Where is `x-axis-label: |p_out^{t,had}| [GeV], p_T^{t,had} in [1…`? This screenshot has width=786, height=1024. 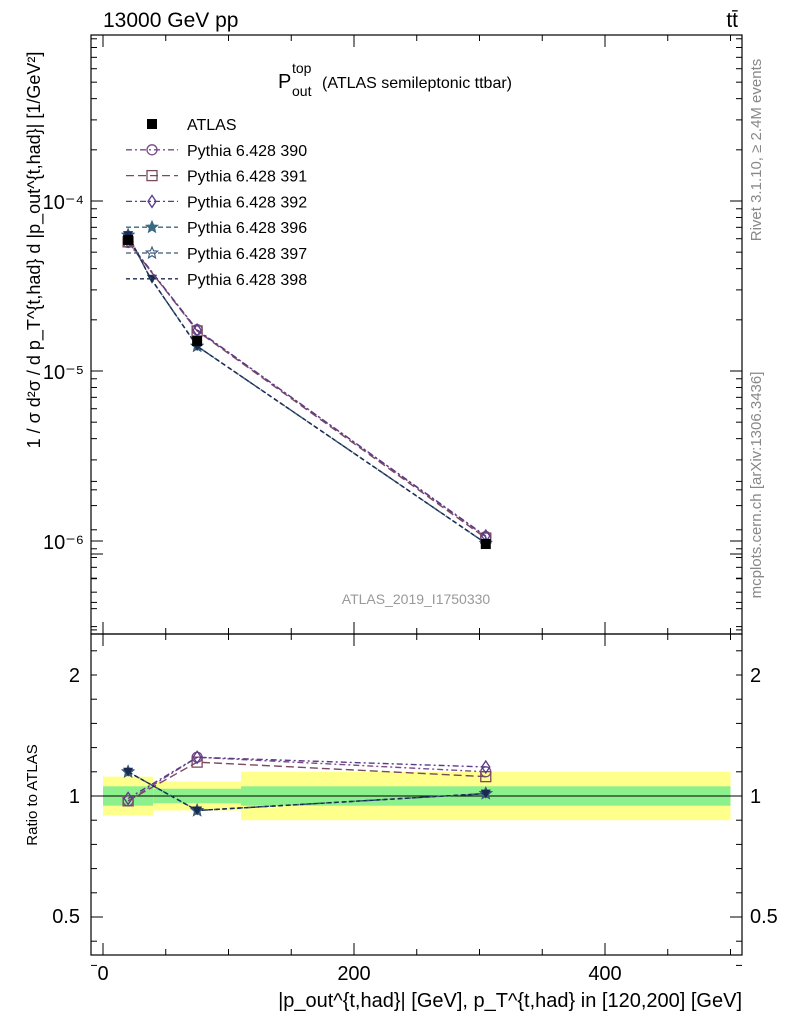
x-axis-label: |p_out^{t,had}| [GeV], p_T^{t,had} in [1… is located at coordinates (510, 1001).